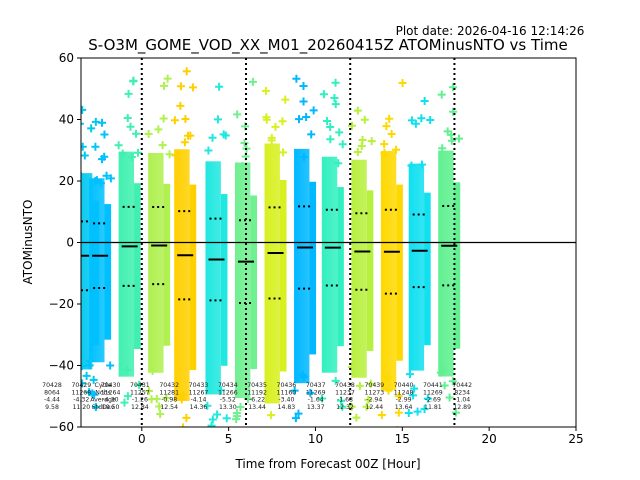  What do you see at coordinates (286, 400) in the screenshot?
I see `cycle-avg: -3.40` at bounding box center [286, 400].